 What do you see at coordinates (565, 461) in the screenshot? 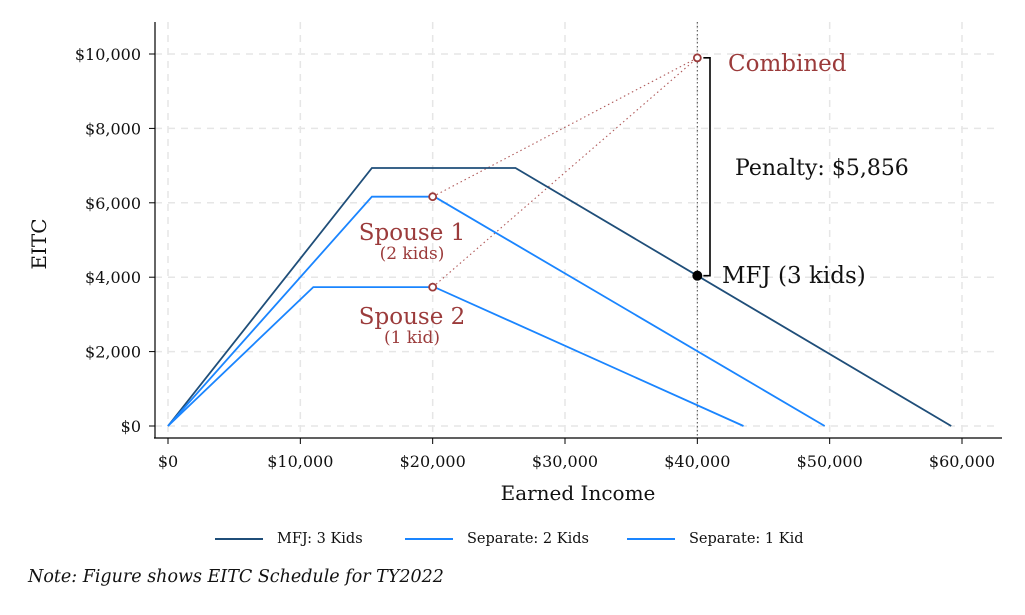
I see `x-tick-label: $30,000` at bounding box center [565, 461].